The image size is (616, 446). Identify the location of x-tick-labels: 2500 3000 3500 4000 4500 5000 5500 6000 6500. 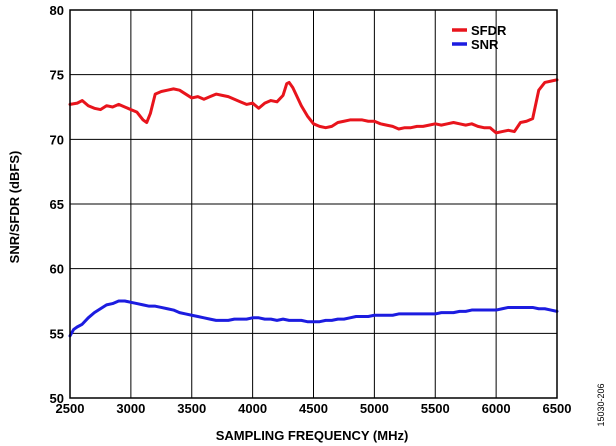
(314, 408).